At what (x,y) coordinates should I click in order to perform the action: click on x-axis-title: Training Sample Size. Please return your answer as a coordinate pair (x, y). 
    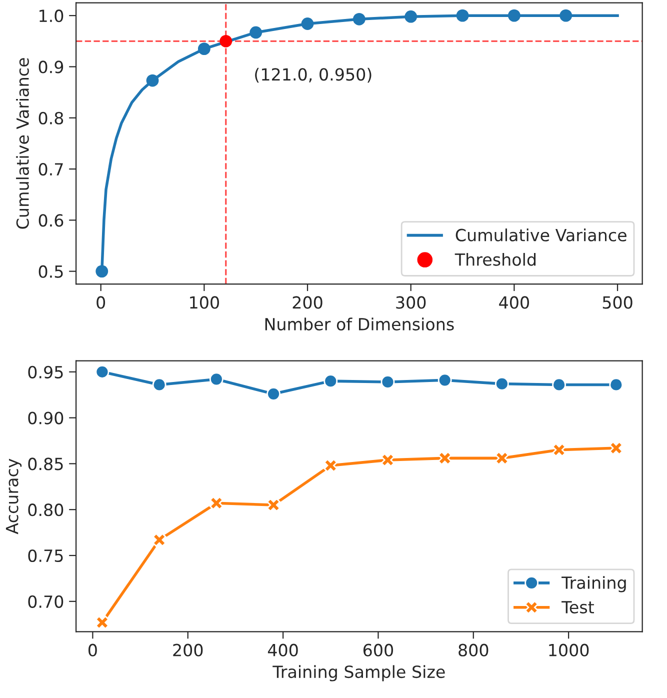
    Looking at the image, I should click on (358, 673).